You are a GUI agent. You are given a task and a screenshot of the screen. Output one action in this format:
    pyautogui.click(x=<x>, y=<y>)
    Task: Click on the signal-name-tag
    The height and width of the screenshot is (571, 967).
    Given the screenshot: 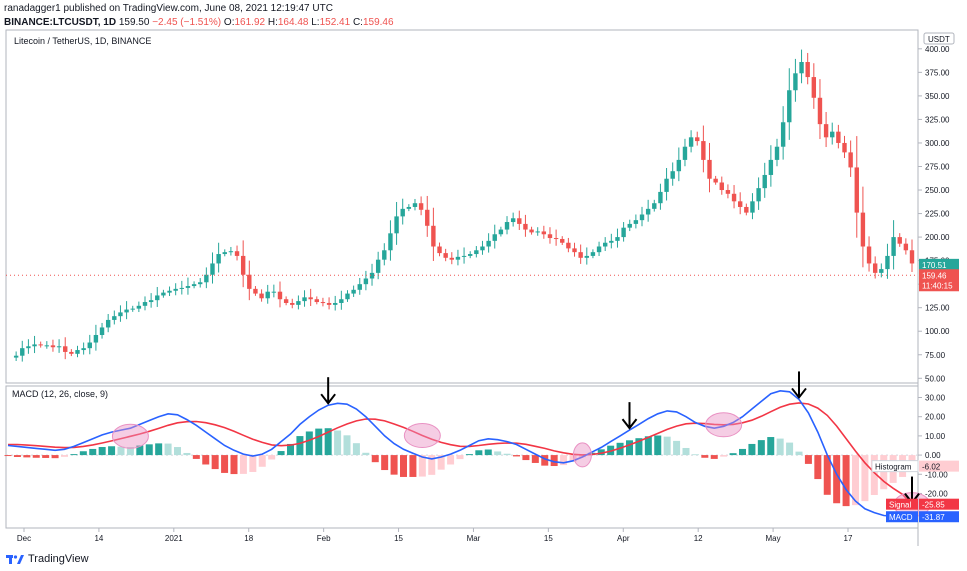 What is the action you would take?
    pyautogui.click(x=902, y=504)
    